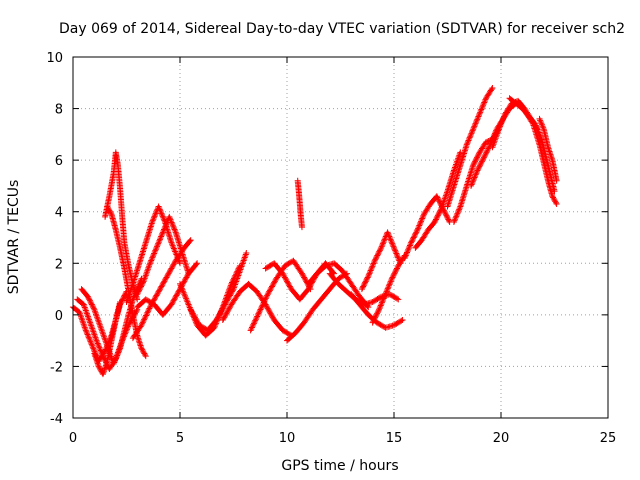  I want to click on y-tick-label: -4, so click(56, 419).